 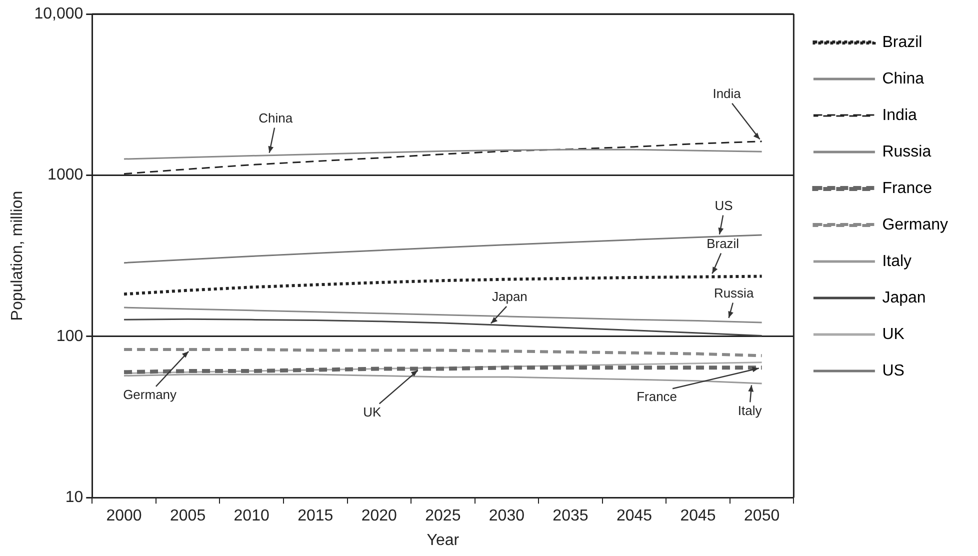 What do you see at coordinates (724, 205) in the screenshot?
I see `annotation: US` at bounding box center [724, 205].